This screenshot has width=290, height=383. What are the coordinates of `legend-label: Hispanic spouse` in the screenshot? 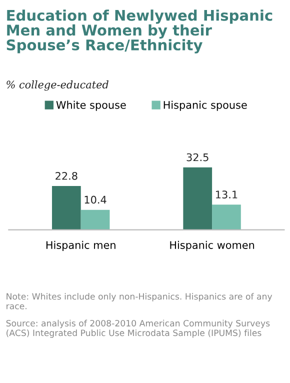 It's located at (205, 105).